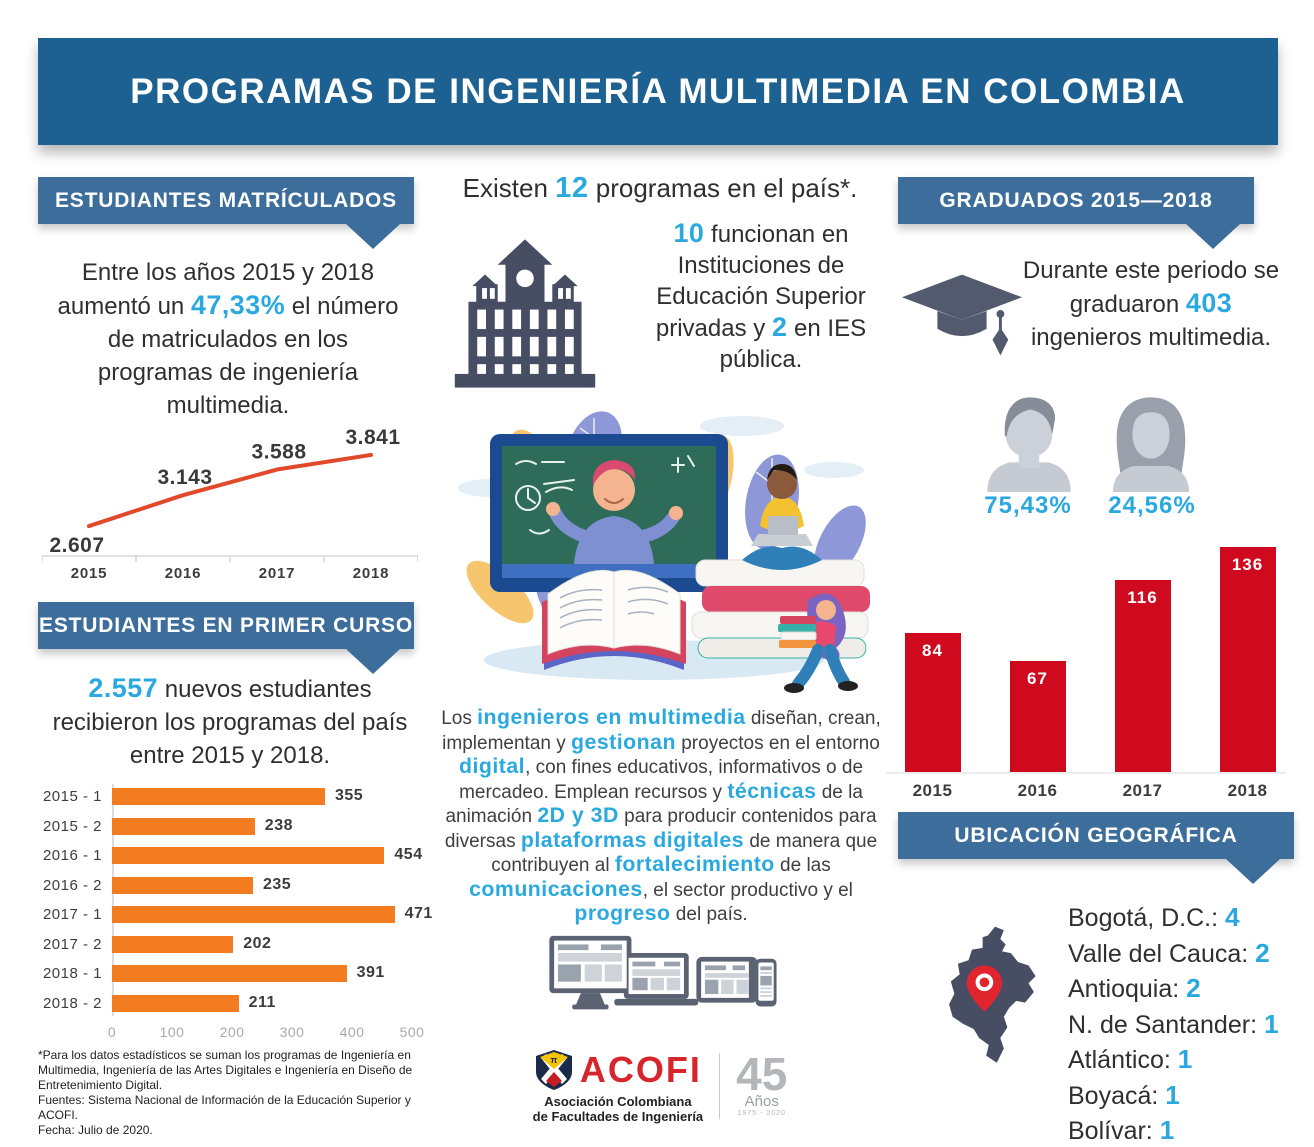  I want to click on location-value: 1, so click(1185, 1059).